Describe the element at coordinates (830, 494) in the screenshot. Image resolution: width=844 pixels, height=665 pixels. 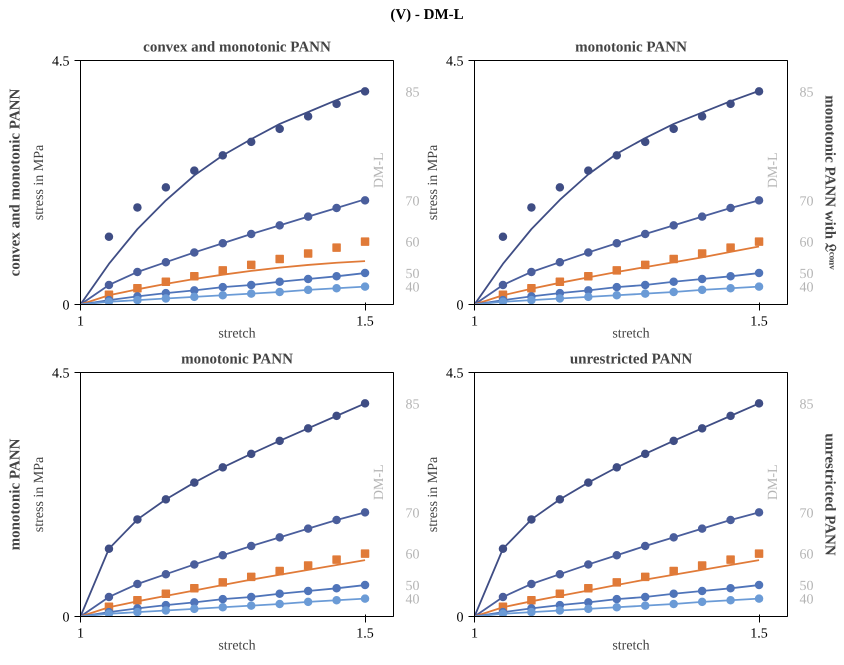
I see `y2-axis-title: unrestricted PANN` at that location.